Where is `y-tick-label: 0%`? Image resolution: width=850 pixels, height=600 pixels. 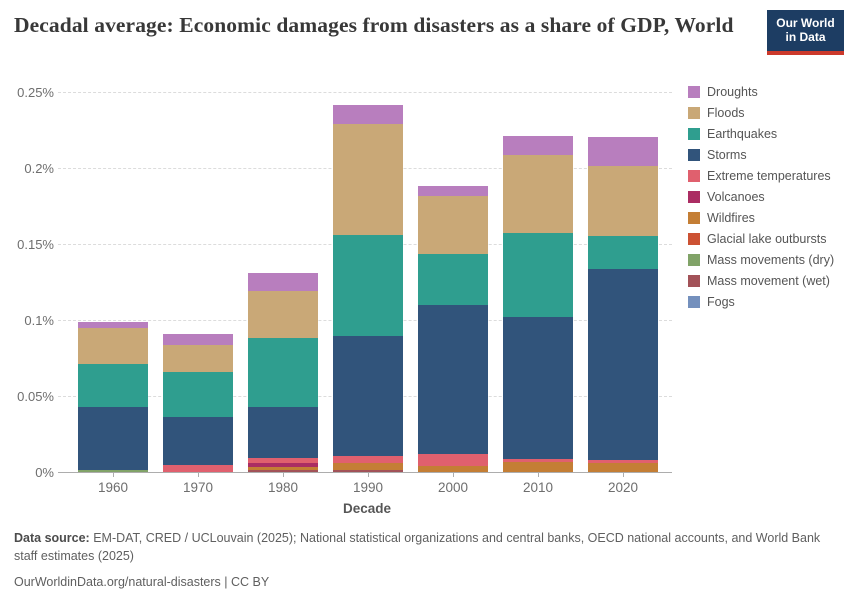
y-tick-label: 0% is located at coordinates (44, 472).